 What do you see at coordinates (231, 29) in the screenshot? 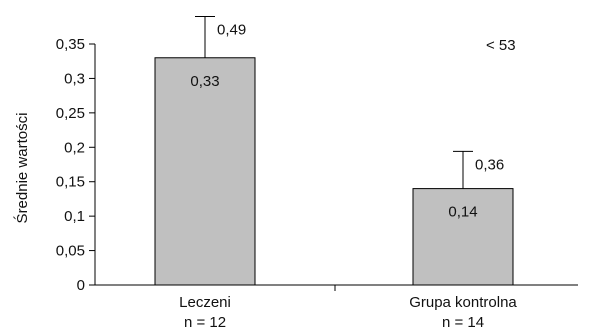
I see `error-value-label: 0,49` at bounding box center [231, 29].